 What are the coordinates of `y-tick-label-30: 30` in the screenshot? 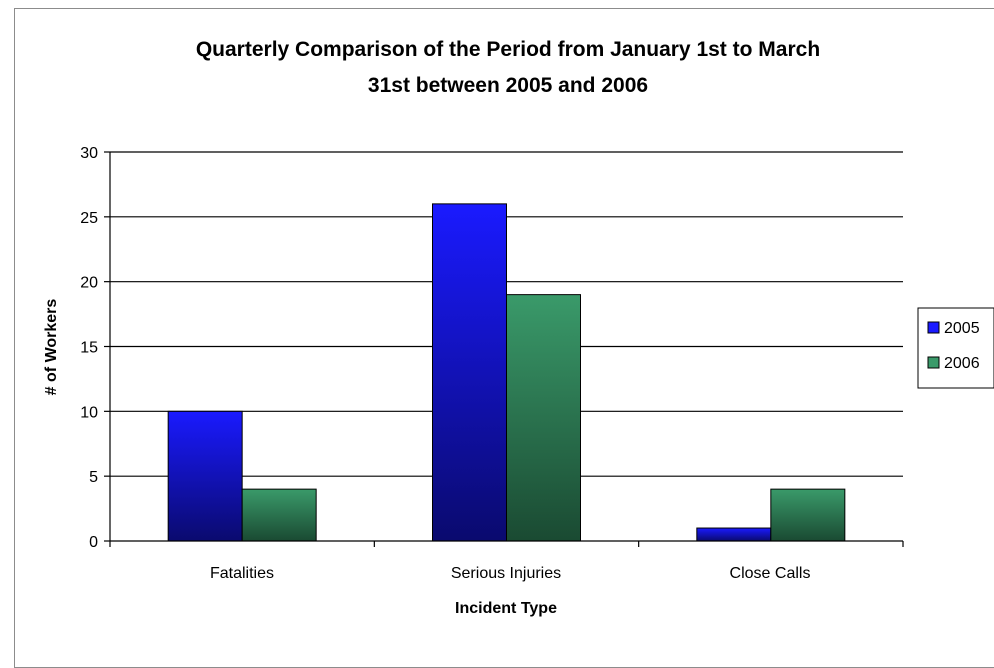 It's located at (89, 153).